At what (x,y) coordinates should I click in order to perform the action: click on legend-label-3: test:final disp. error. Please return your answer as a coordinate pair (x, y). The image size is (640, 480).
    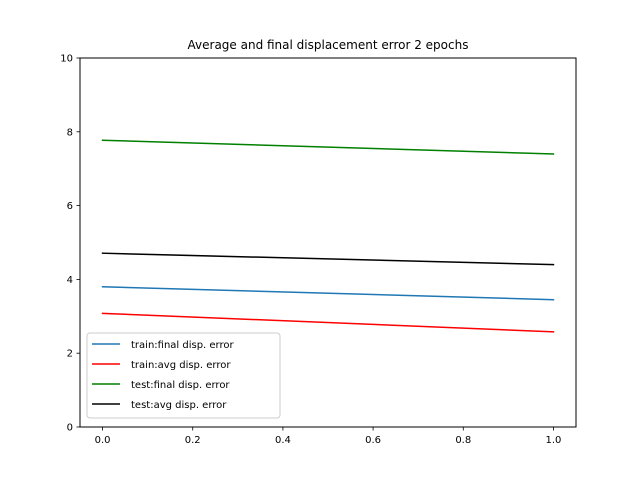
    Looking at the image, I should click on (180, 385).